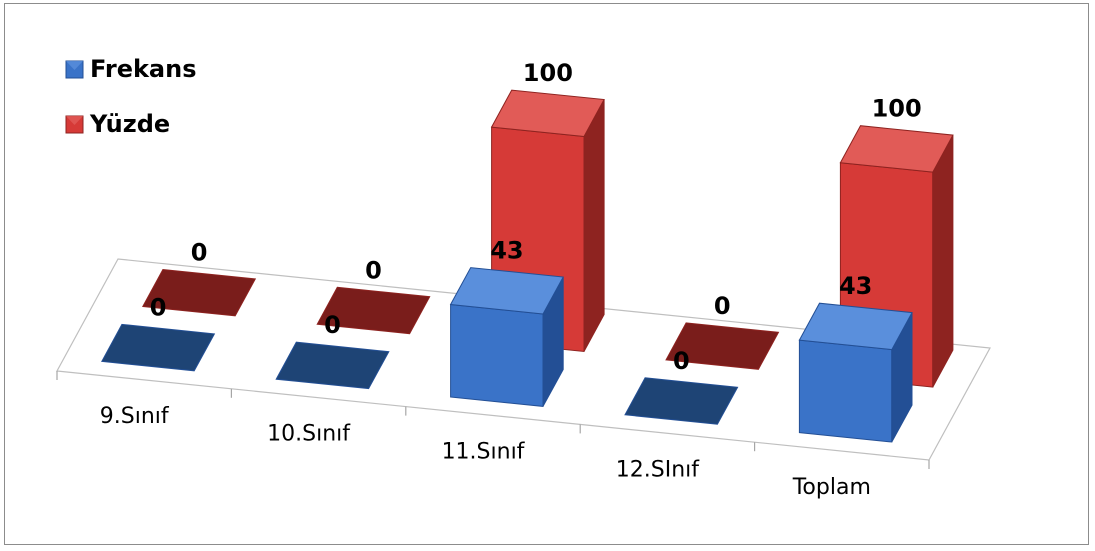 The image size is (1095, 551). Describe the element at coordinates (831, 487) in the screenshot. I see `category-label: Toplam` at that location.